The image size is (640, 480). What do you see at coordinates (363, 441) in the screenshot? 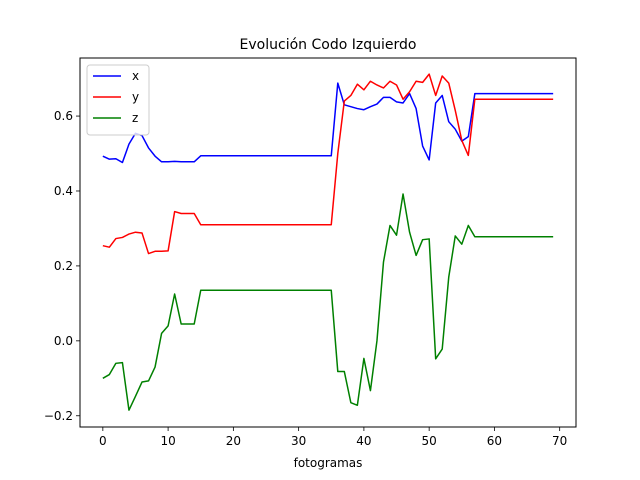
I see `x-tick-label: 40` at bounding box center [363, 441].